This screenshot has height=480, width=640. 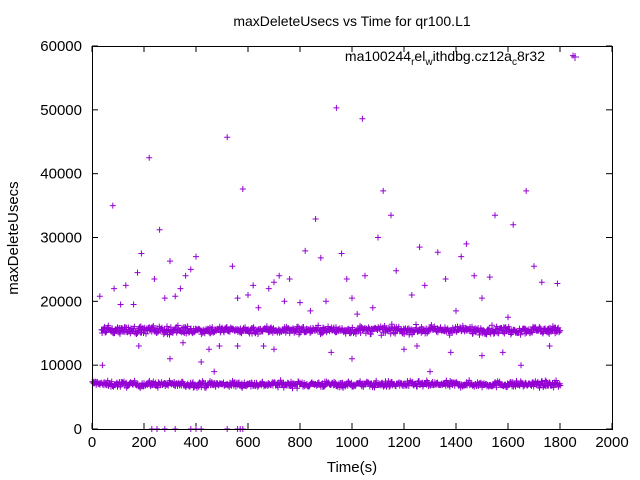 I want to click on legend-label-part: el, so click(x=419, y=56).